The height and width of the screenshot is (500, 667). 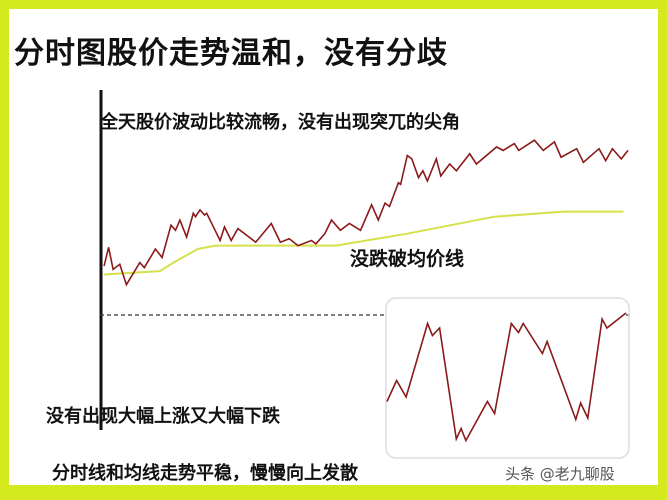 I want to click on annotation-summary: 分时线和均线走势平稳，慢慢向上发散, so click(x=205, y=473).